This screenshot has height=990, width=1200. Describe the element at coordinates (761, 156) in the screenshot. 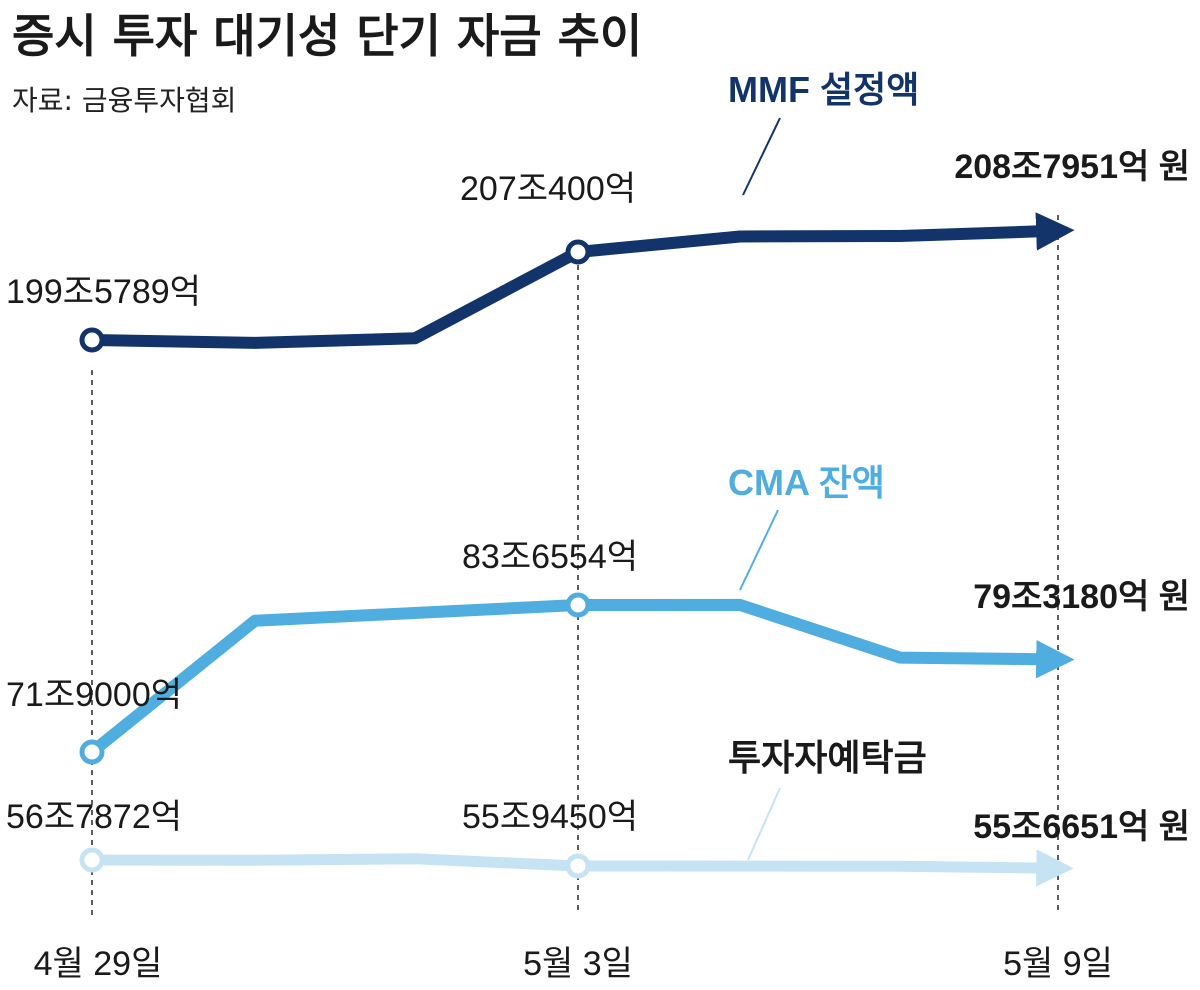

I see `mmf-callout-line` at that location.